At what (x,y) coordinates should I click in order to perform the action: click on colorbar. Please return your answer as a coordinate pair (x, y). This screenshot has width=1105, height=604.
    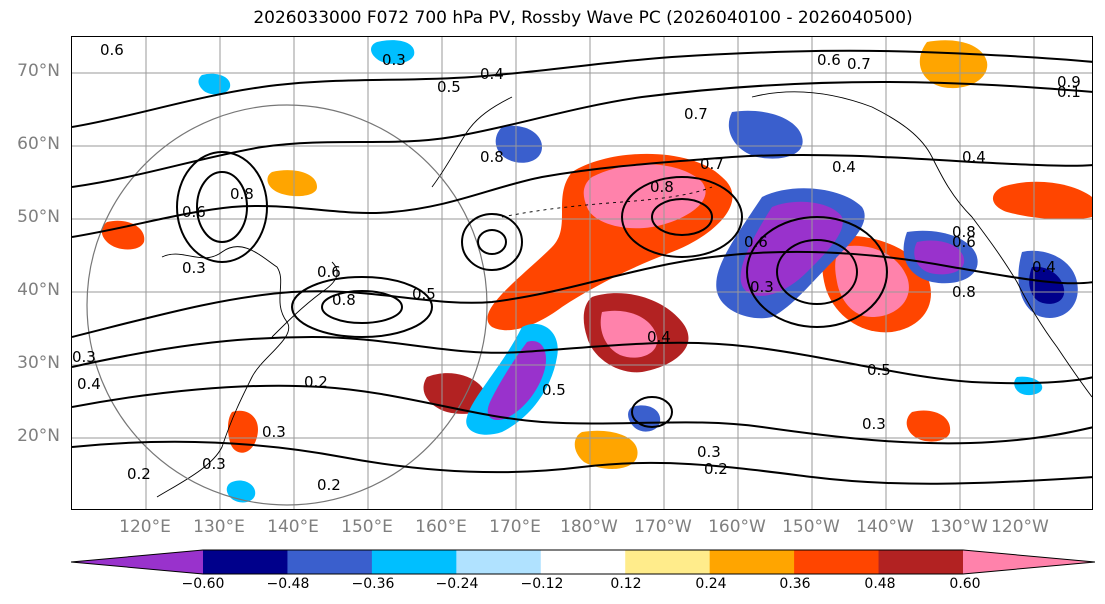
    Looking at the image, I should click on (583, 562).